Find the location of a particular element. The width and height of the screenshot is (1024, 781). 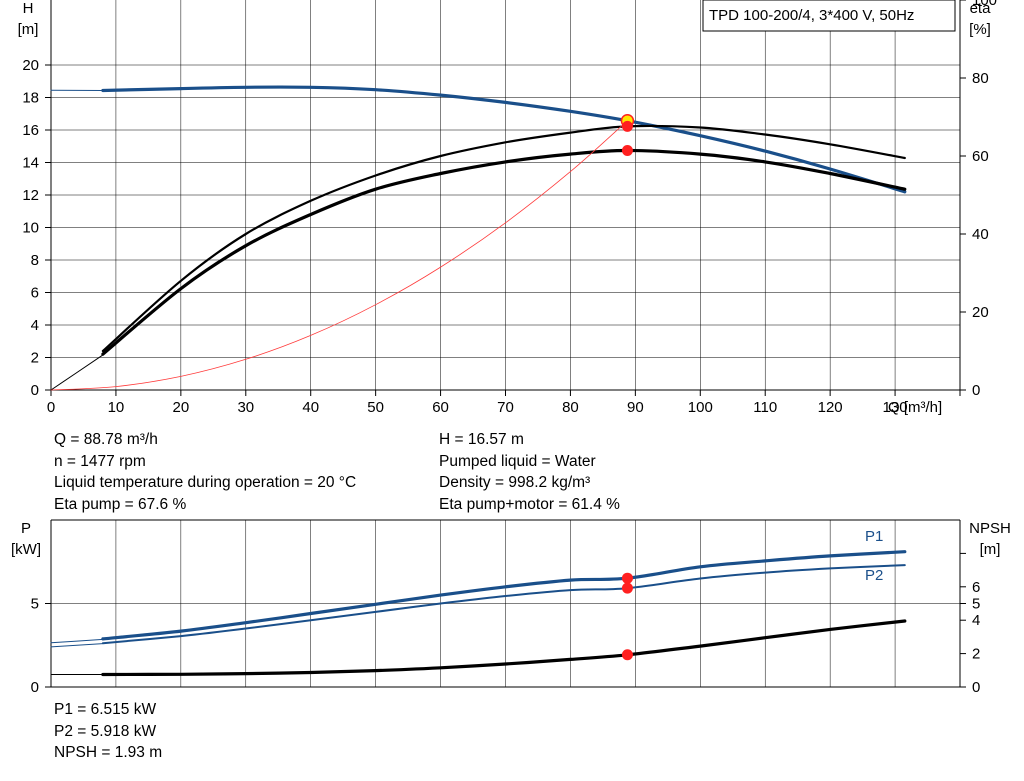

eta-axis-unit: [%] is located at coordinates (980, 29).